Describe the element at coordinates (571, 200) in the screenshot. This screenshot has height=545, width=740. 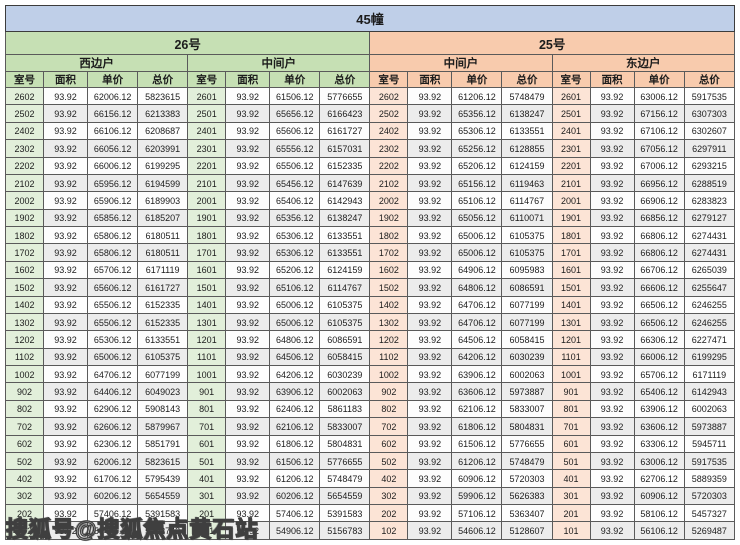
I see `room-cell: 2001` at that location.